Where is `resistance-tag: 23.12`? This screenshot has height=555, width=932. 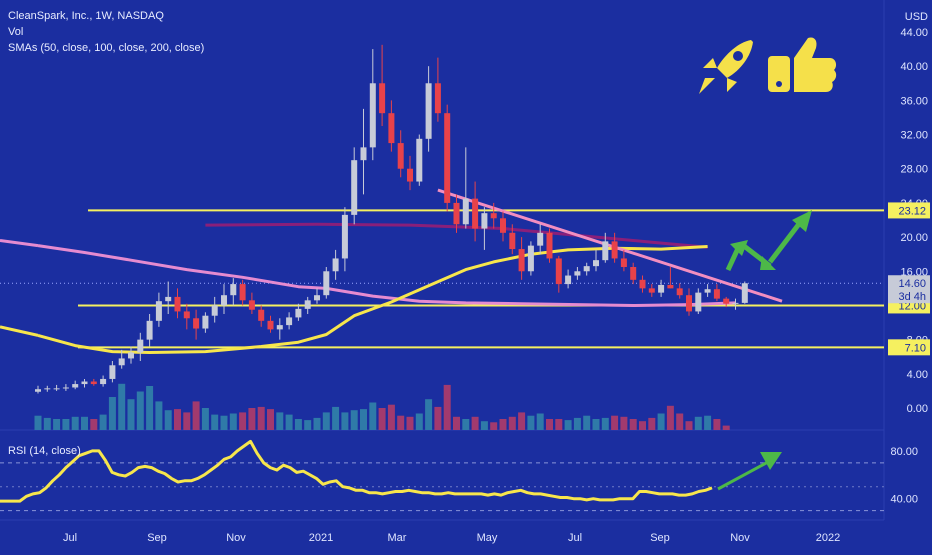
resistance-tag: 23.12 is located at coordinates (912, 211).